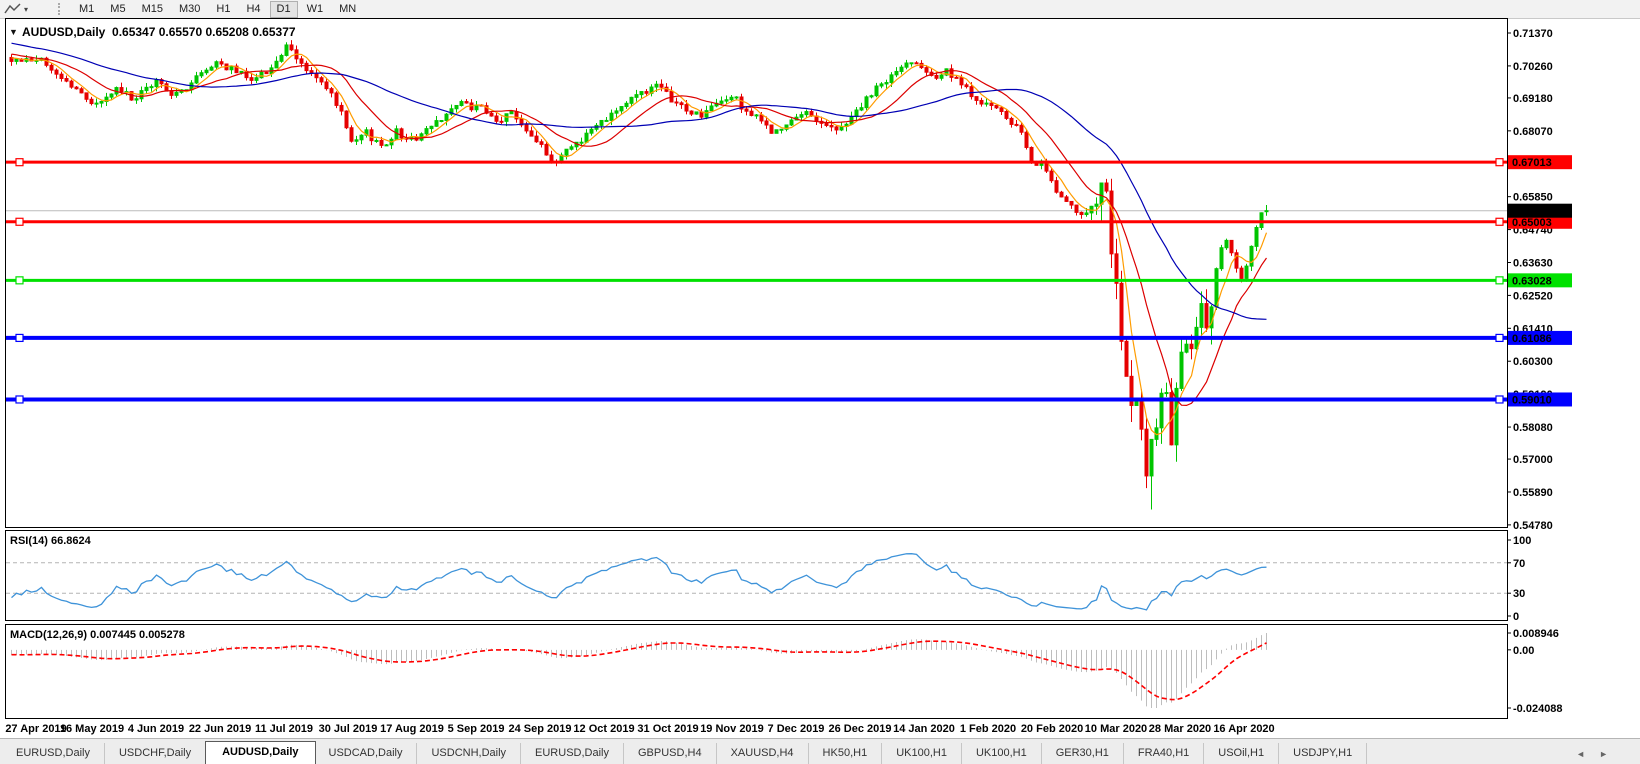 The image size is (1640, 764). I want to click on macd-panel: 0.008946 0.00 -0.024088, so click(787, 671).